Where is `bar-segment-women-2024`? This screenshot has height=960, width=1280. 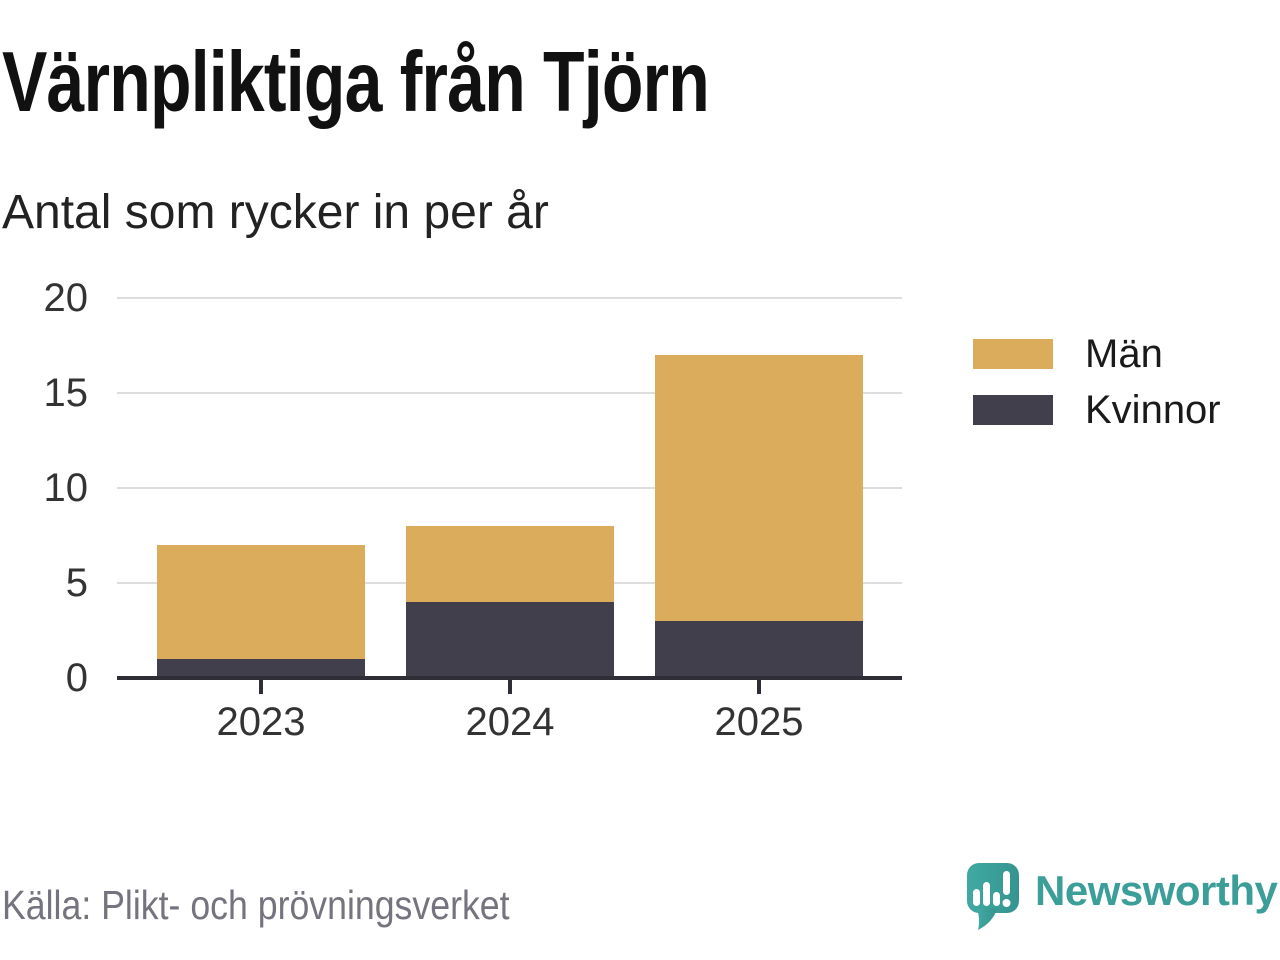 bar-segment-women-2024 is located at coordinates (510, 640).